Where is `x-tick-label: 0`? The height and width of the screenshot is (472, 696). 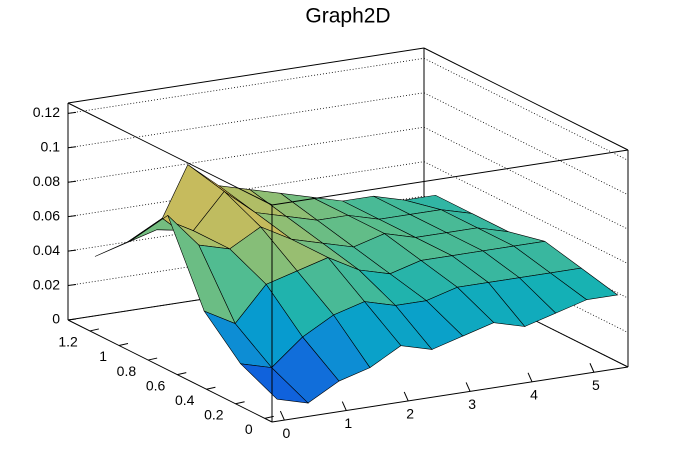 x-tick-label: 0 is located at coordinates (286, 433).